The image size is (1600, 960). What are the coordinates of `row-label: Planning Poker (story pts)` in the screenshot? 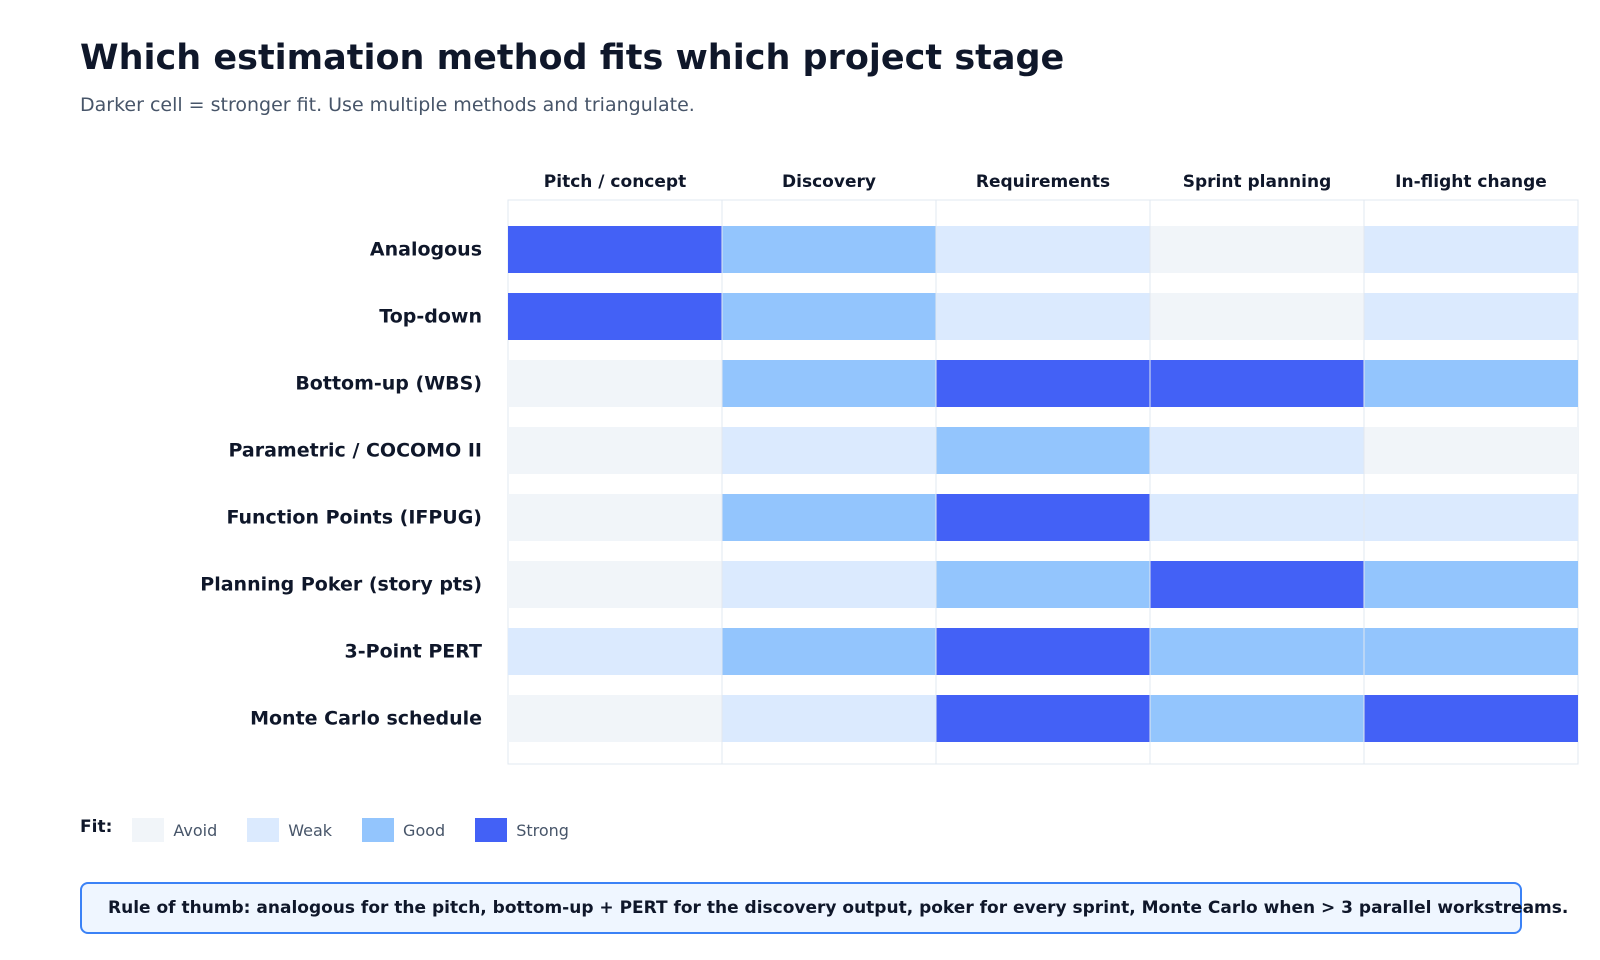 It's located at (341, 585).